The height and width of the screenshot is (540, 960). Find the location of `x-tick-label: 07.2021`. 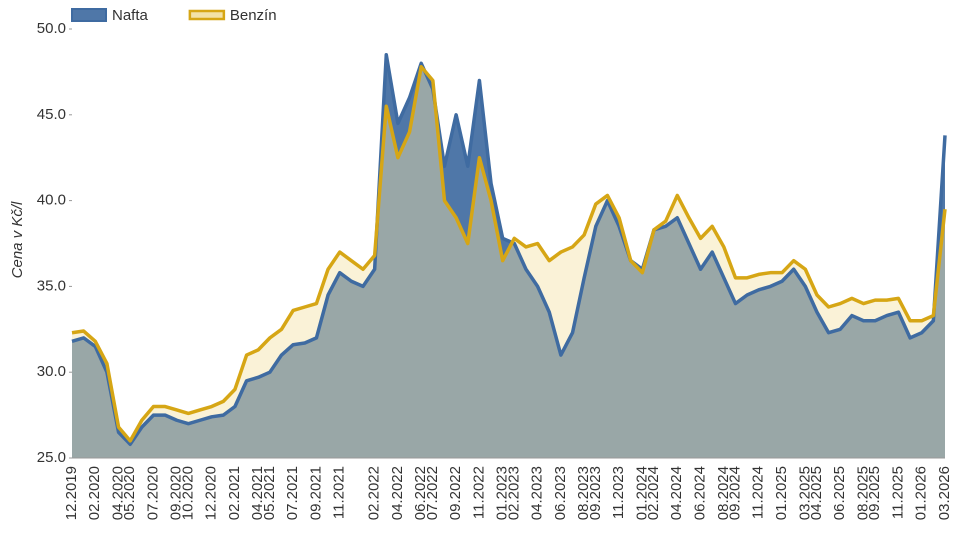

x-tick-label: 07.2021 is located at coordinates (292, 493).